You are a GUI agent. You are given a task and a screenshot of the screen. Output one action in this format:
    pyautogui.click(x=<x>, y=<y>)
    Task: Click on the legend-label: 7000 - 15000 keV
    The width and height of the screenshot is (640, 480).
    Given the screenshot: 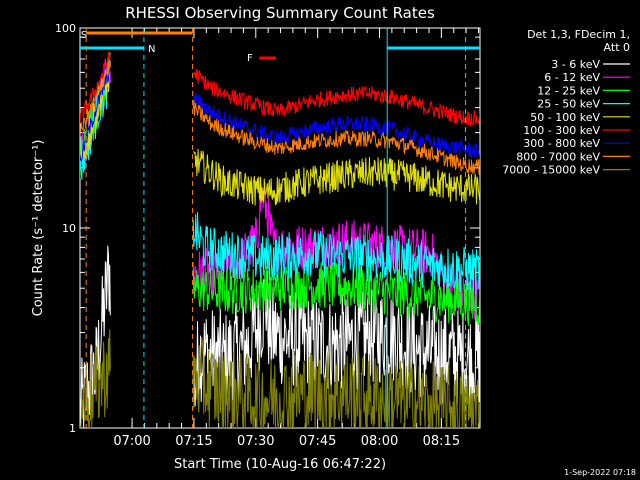 What is the action you would take?
    pyautogui.click(x=551, y=170)
    